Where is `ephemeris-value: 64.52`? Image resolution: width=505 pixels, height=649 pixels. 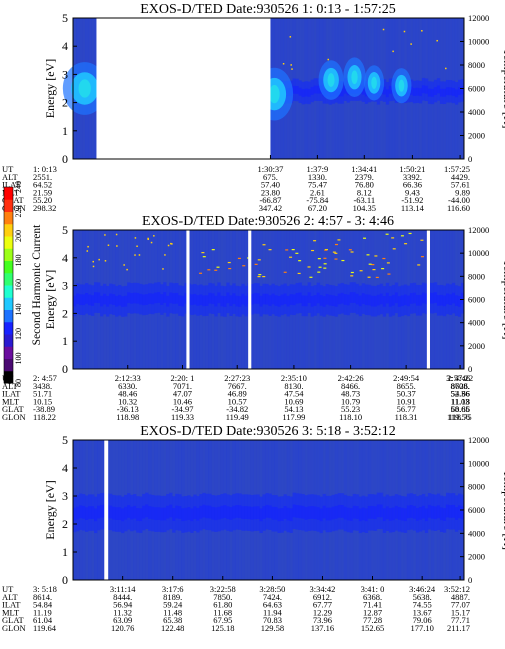
ephemeris-value: 64.52 is located at coordinates (42, 185).